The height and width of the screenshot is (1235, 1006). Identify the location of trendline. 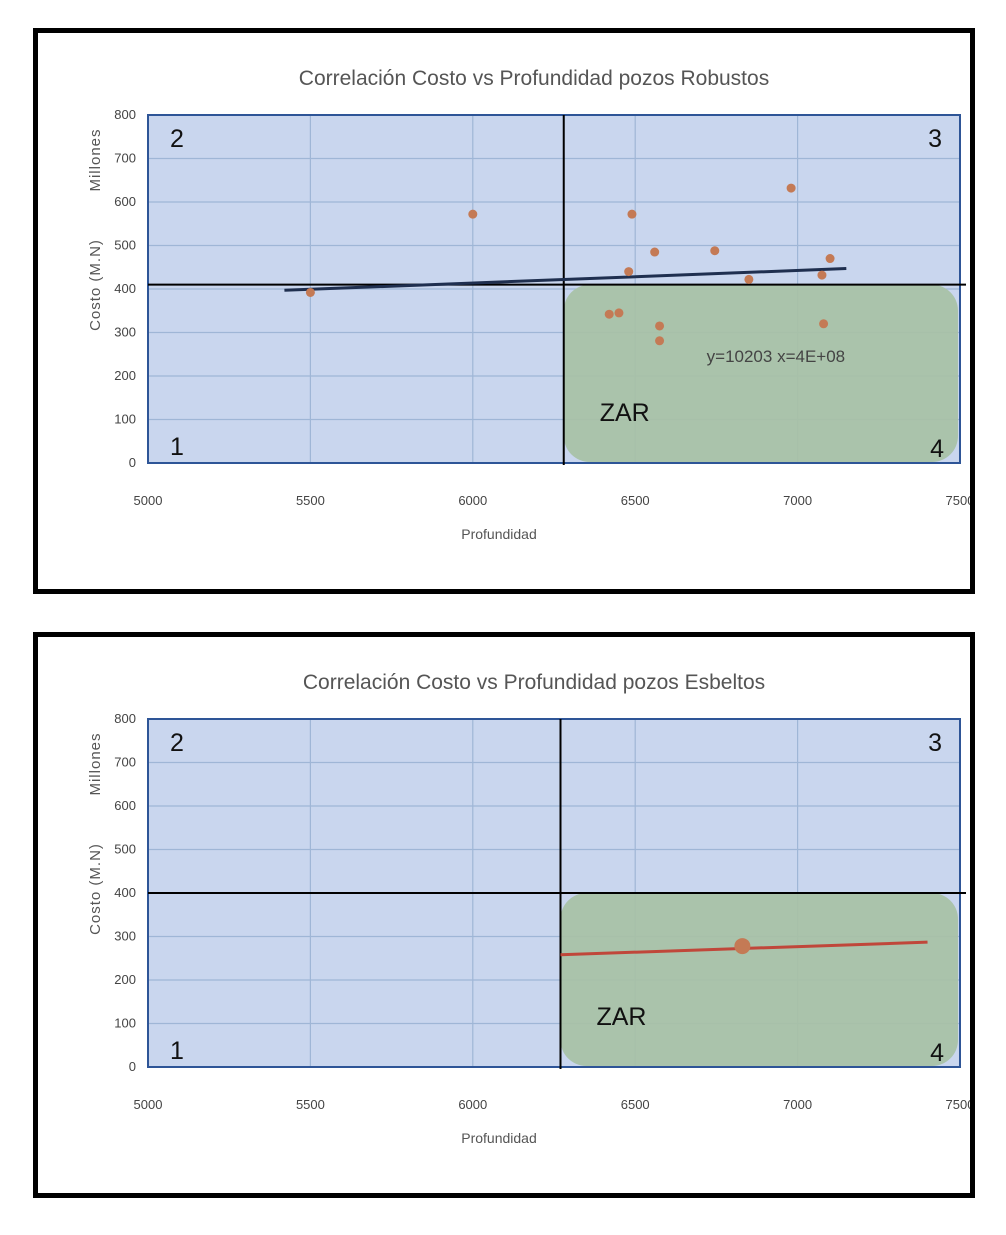
(565, 279).